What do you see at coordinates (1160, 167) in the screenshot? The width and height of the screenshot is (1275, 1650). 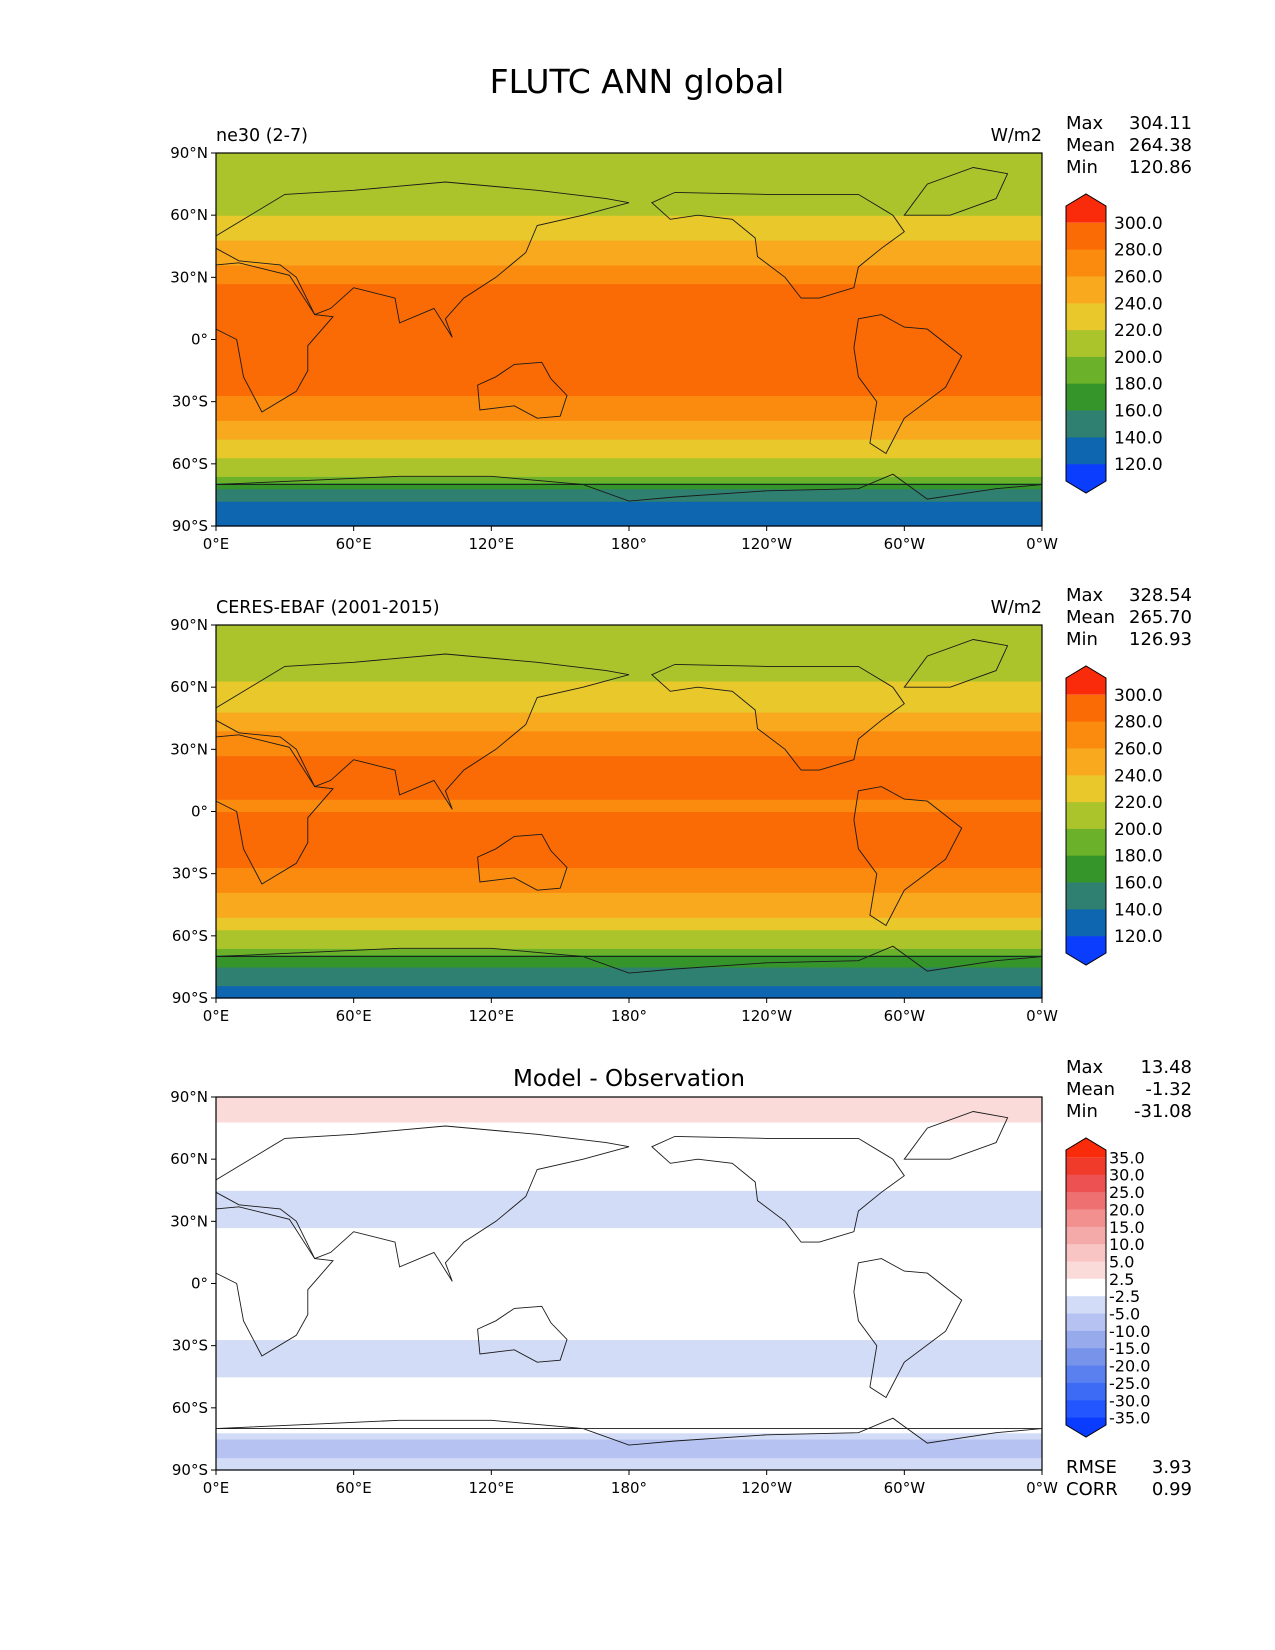 I see `stat-value: 120.86` at bounding box center [1160, 167].